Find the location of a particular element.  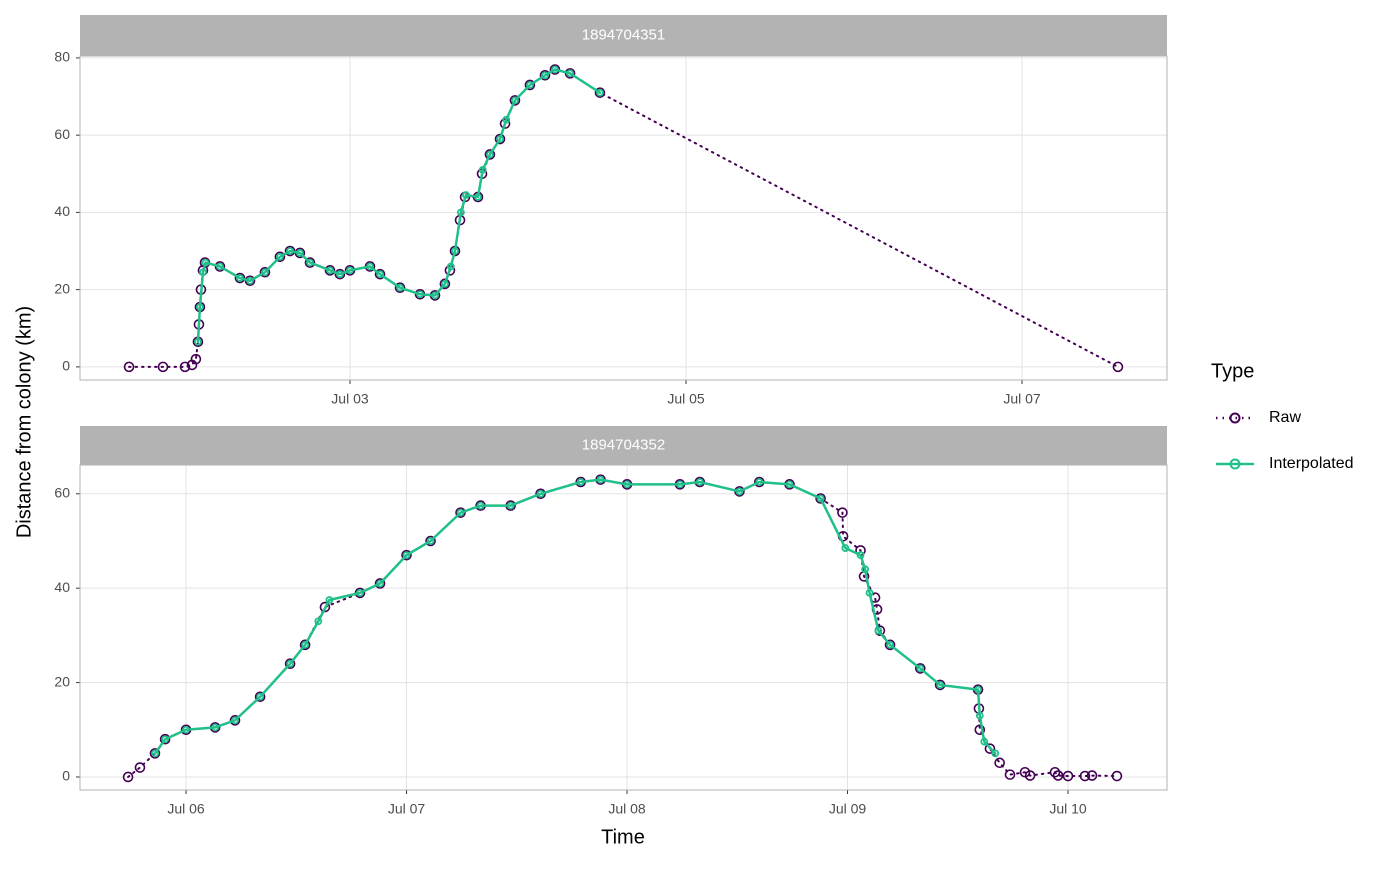

x-tick-label: Jul 07 is located at coordinates (407, 809).